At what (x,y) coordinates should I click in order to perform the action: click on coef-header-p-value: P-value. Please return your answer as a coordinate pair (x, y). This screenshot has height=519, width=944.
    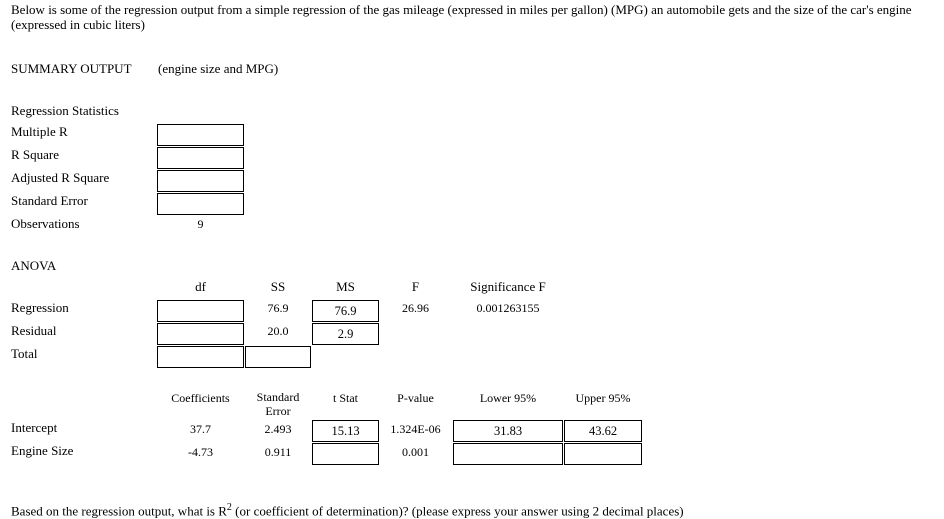
    Looking at the image, I should click on (415, 398).